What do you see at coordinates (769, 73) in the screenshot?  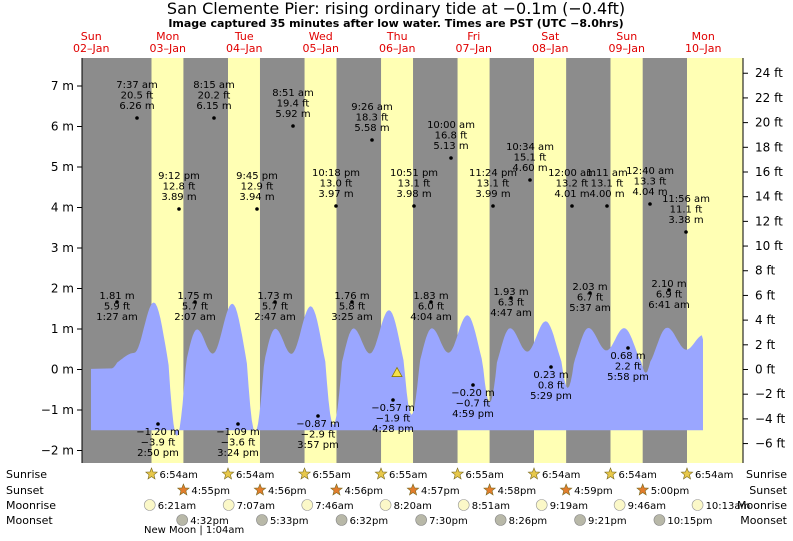 I see `right-tick-label: 24 ft` at bounding box center [769, 73].